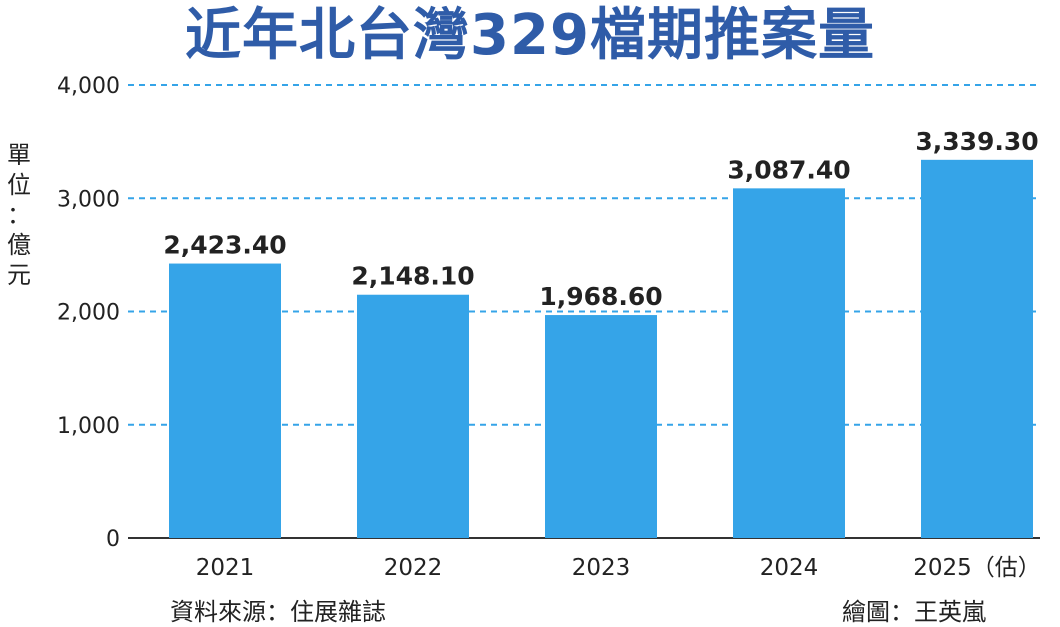 This screenshot has width=1060, height=627. What do you see at coordinates (788, 169) in the screenshot?
I see `data-label: 3,087.40` at bounding box center [788, 169].